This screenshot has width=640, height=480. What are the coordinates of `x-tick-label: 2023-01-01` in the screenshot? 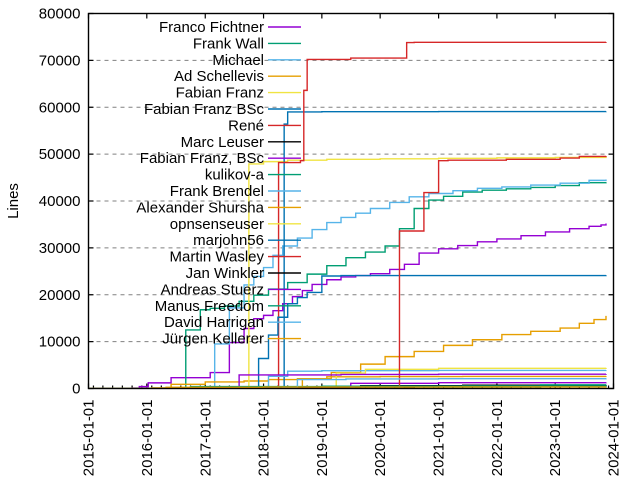 It's located at (555, 438).